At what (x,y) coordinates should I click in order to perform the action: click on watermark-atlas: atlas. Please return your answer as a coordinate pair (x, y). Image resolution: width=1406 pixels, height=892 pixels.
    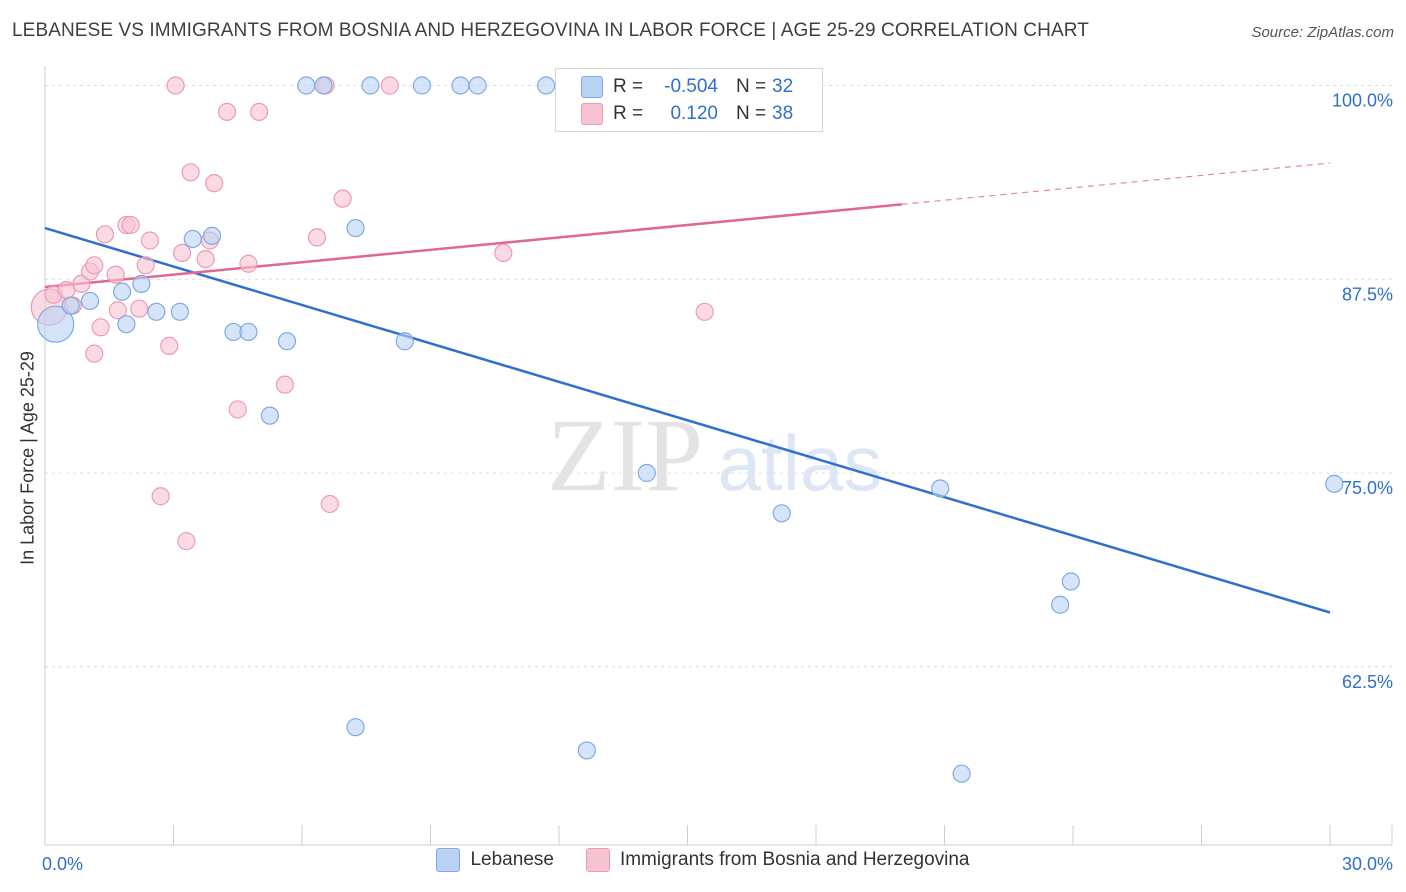
    Looking at the image, I should click on (800, 463).